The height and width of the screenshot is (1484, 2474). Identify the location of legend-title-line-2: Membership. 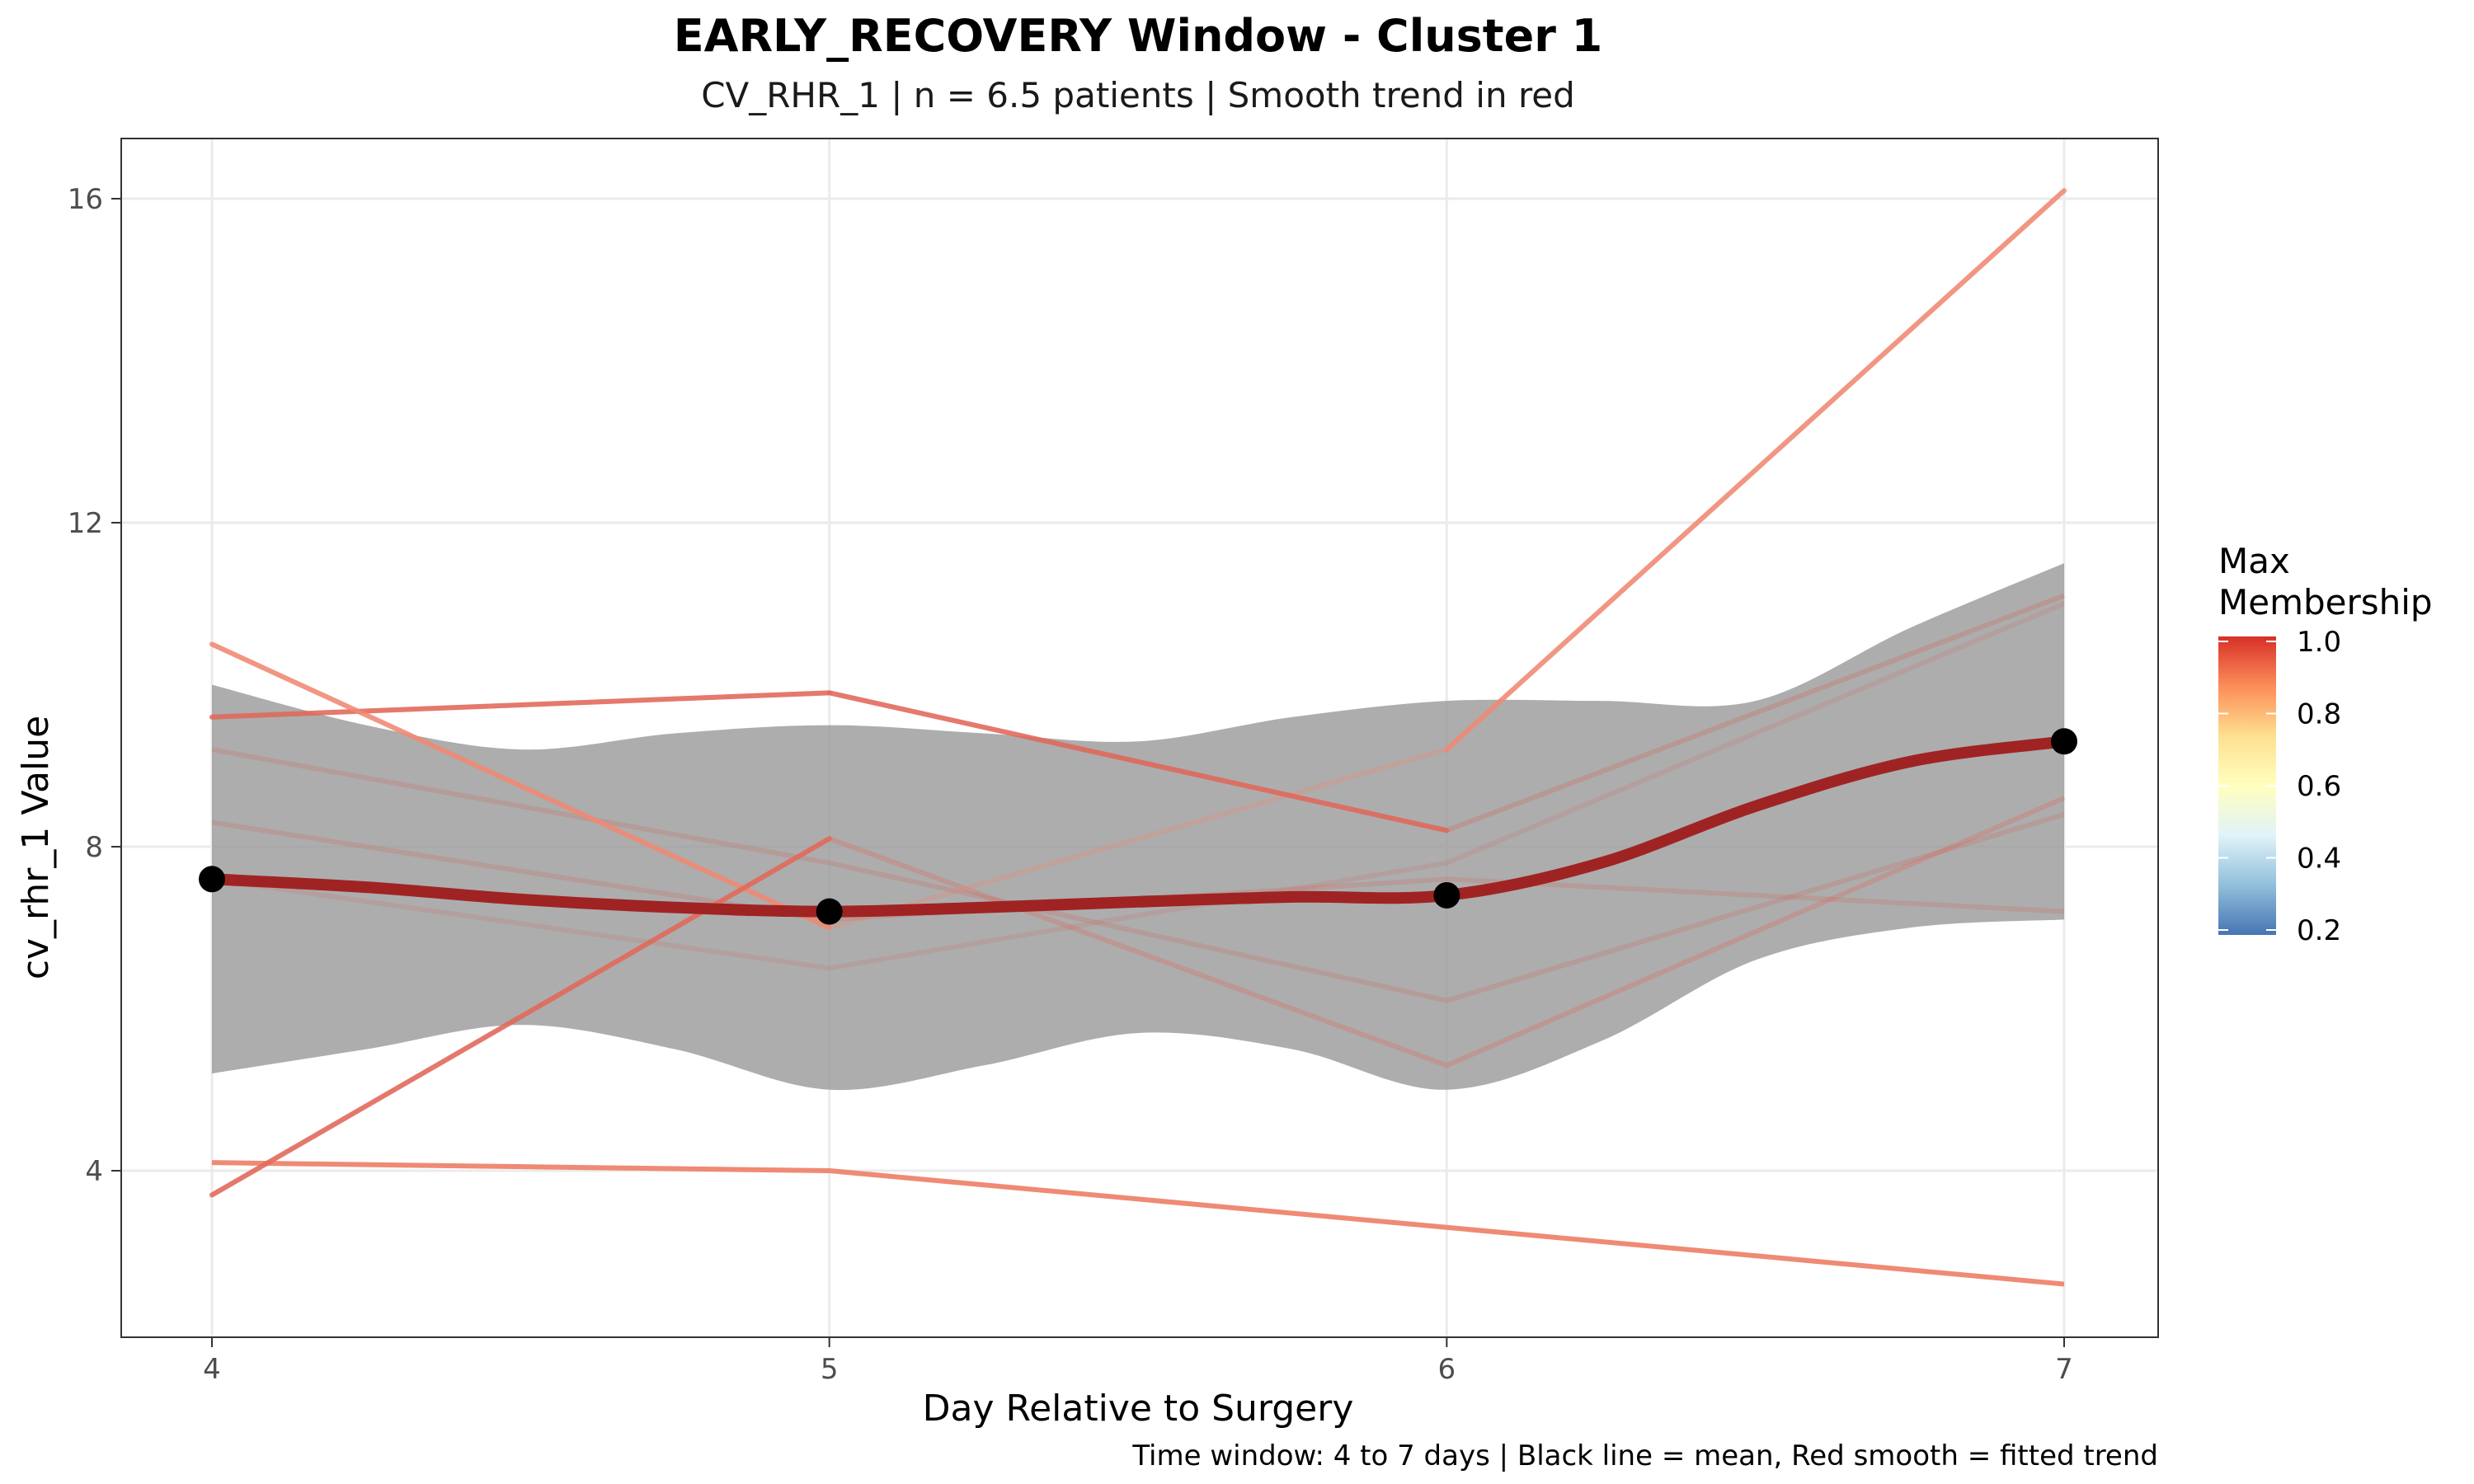
(2325, 602).